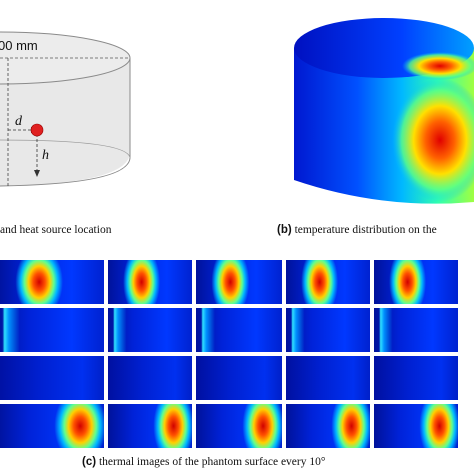 The height and width of the screenshot is (474, 474). What do you see at coordinates (365, 230) in the screenshot?
I see `panel-b-caption-text: temperature distribution on the` at bounding box center [365, 230].